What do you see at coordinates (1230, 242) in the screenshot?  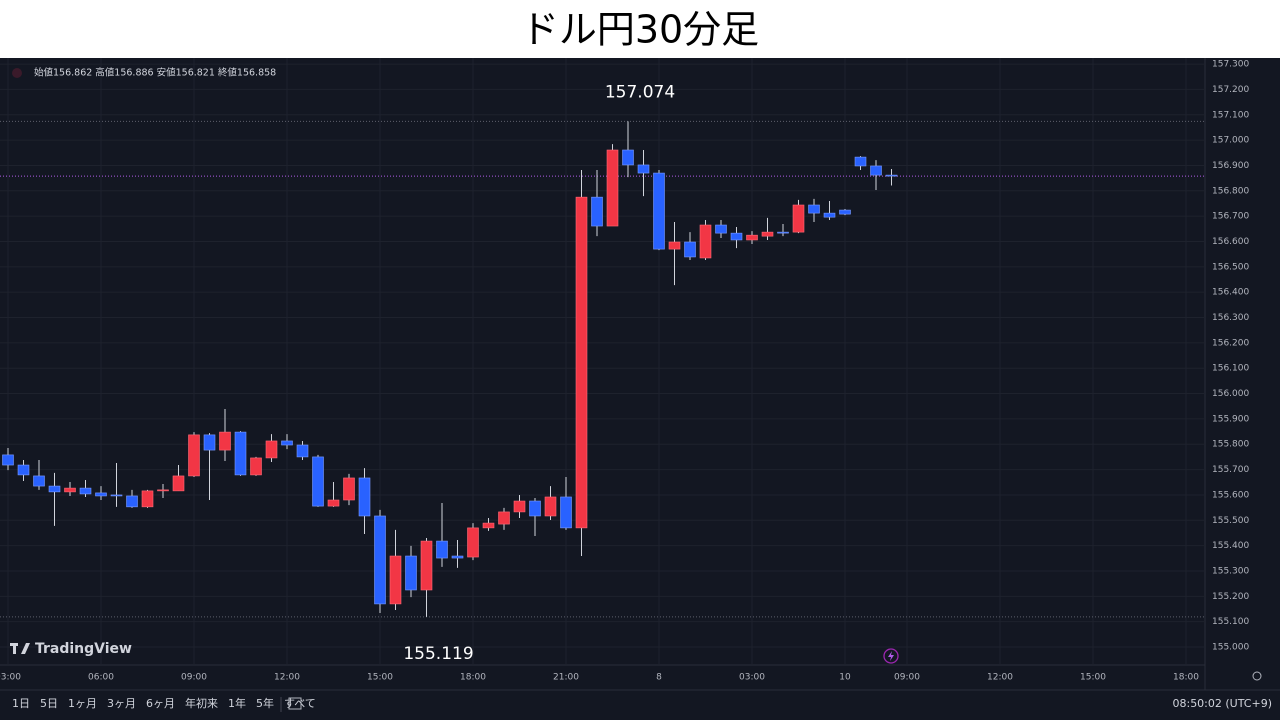 I see `y-tick-label: 156.600` at bounding box center [1230, 242].